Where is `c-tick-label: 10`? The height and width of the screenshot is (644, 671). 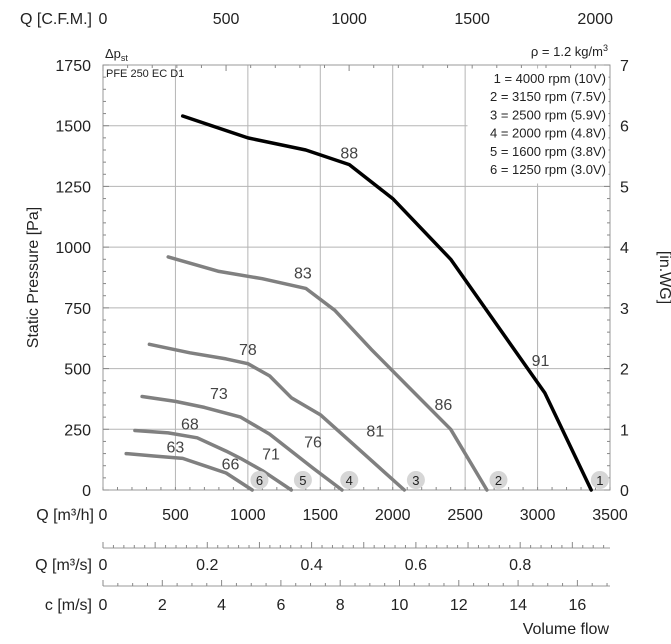
c-tick-label: 10 is located at coordinates (400, 605).